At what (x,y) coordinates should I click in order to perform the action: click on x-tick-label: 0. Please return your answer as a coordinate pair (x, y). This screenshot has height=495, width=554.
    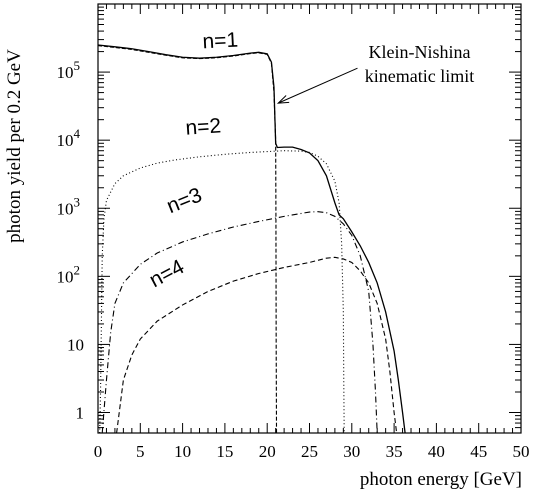
    Looking at the image, I should click on (98, 451).